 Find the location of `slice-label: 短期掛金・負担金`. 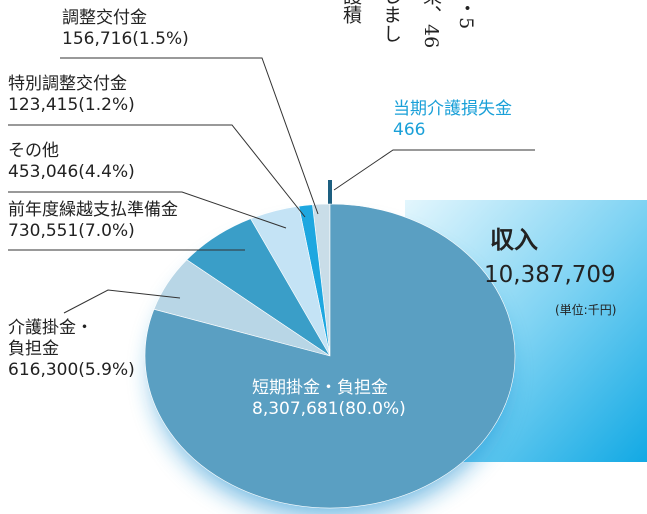

slice-label: 短期掛金・負担金 is located at coordinates (320, 388).